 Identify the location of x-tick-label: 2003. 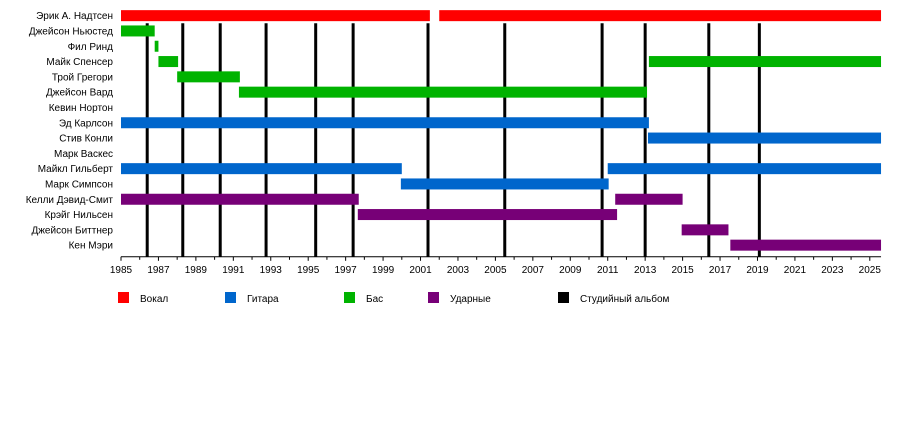
(458, 270).